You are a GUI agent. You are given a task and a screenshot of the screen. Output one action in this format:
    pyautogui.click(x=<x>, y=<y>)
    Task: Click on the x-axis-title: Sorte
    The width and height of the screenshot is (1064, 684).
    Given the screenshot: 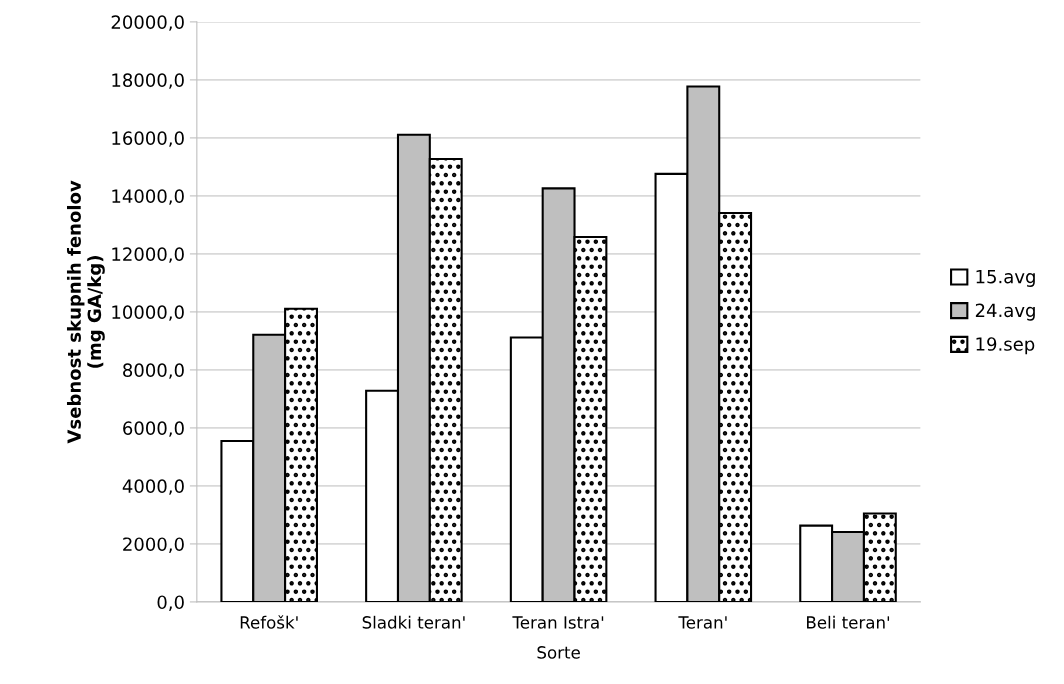 What is the action you would take?
    pyautogui.click(x=558, y=652)
    